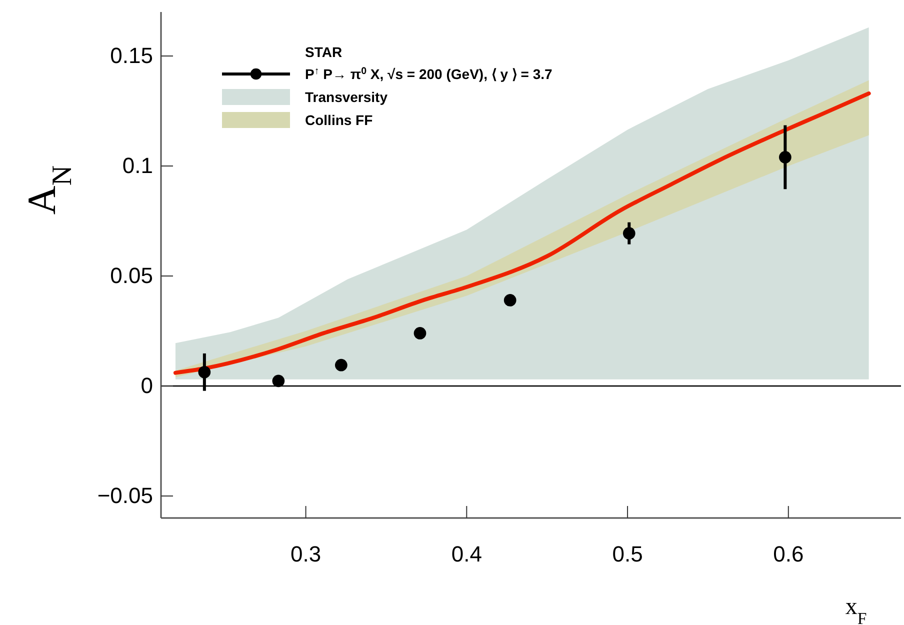 Image resolution: width=904 pixels, height=625 pixels. What do you see at coordinates (306, 554) in the screenshot?
I see `x-tick-label: 0.3` at bounding box center [306, 554].